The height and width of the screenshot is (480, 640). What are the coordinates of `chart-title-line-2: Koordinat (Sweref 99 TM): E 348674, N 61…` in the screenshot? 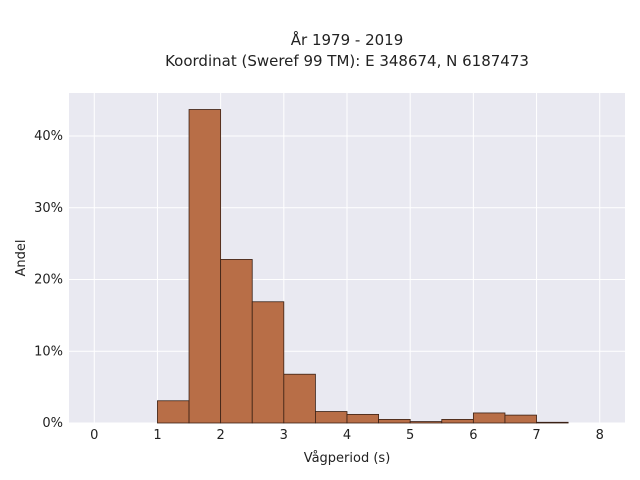 It's located at (347, 61).